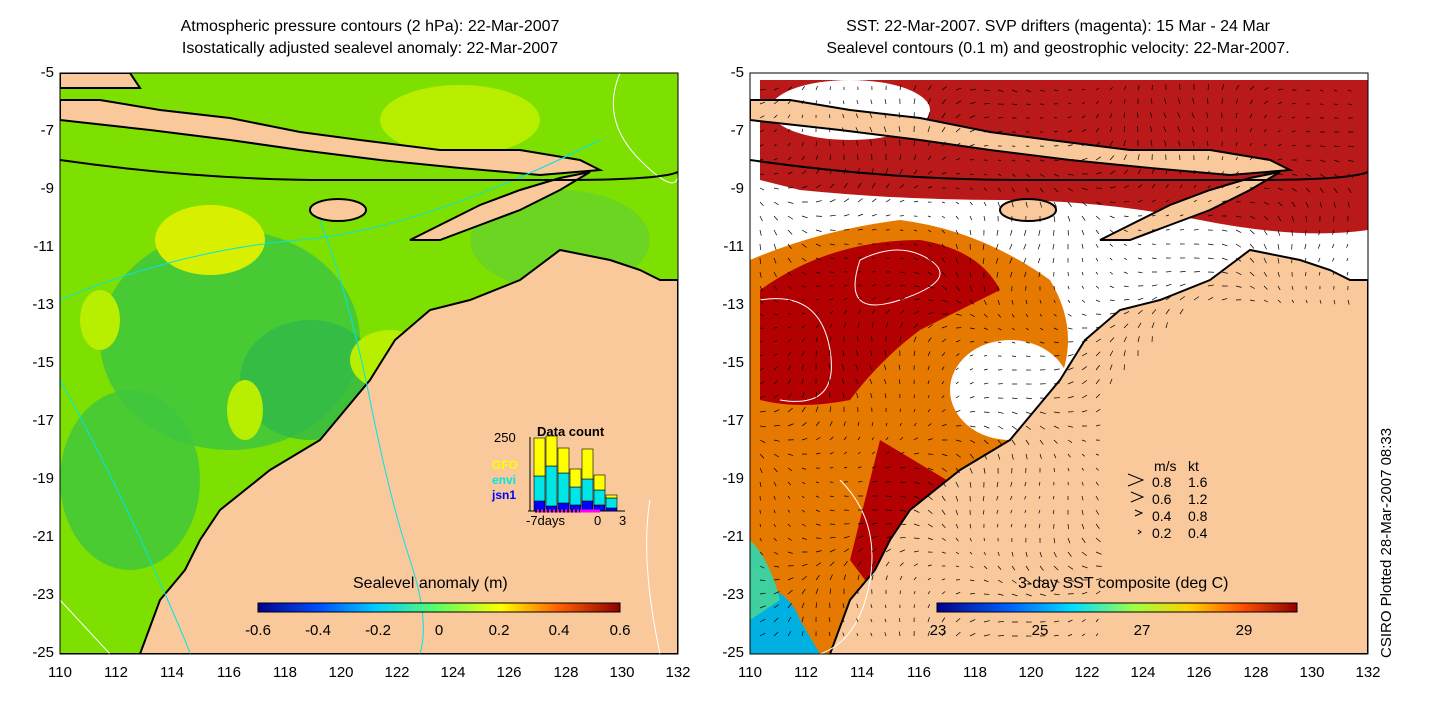  What do you see at coordinates (1022, 138) in the screenshot?
I see `land-lesser-sunda-islands` at bounding box center [1022, 138].